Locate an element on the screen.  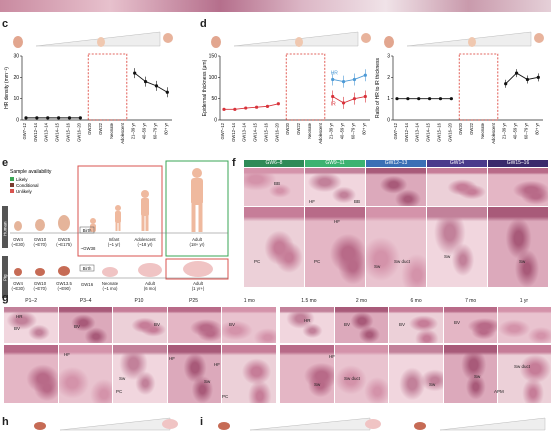
panel-label-f: f is located at coordinates (234, 163).